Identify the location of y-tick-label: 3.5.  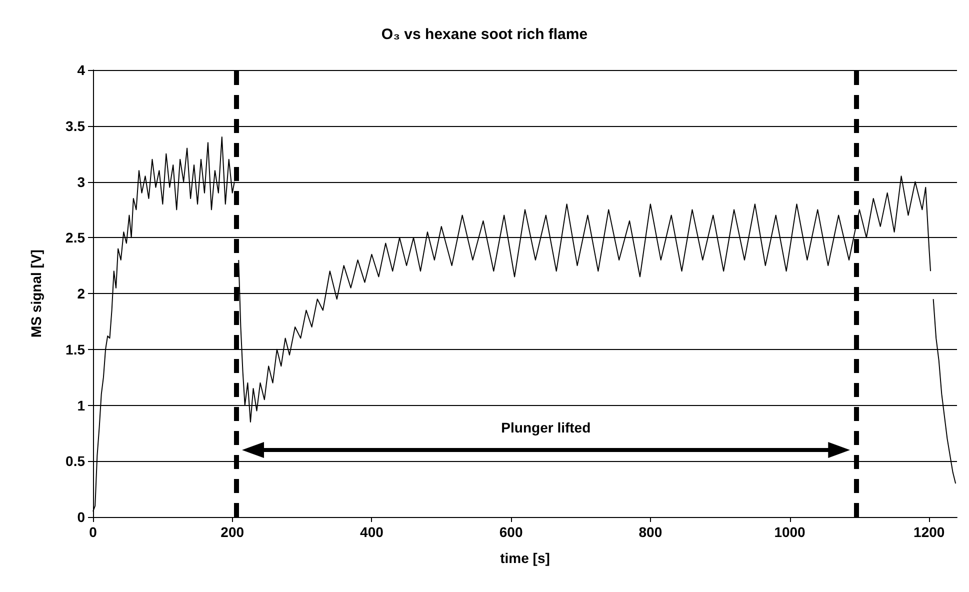
(76, 126).